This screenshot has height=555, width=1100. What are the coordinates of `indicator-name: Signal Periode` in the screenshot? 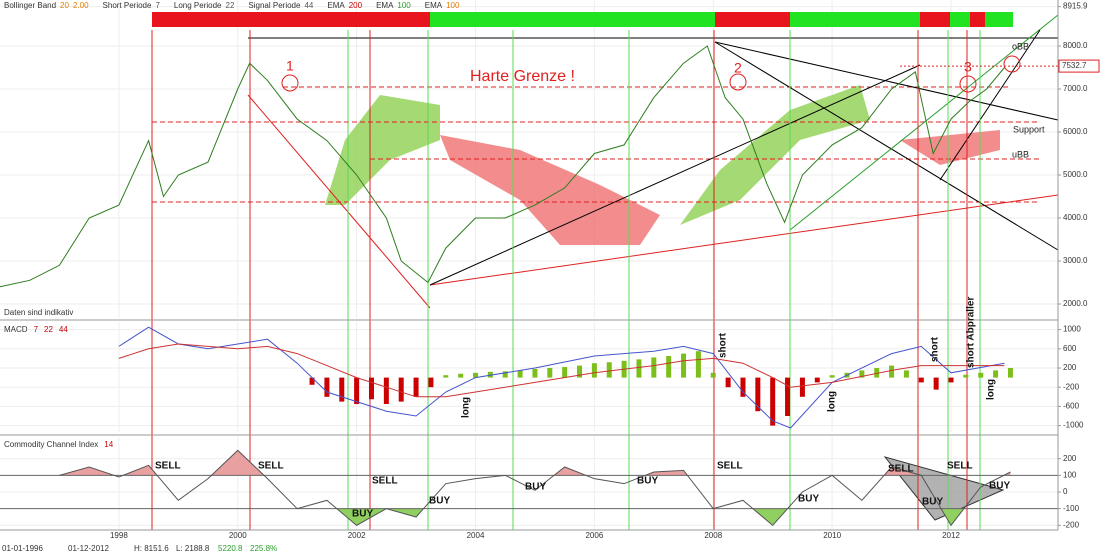 It's located at (274, 5).